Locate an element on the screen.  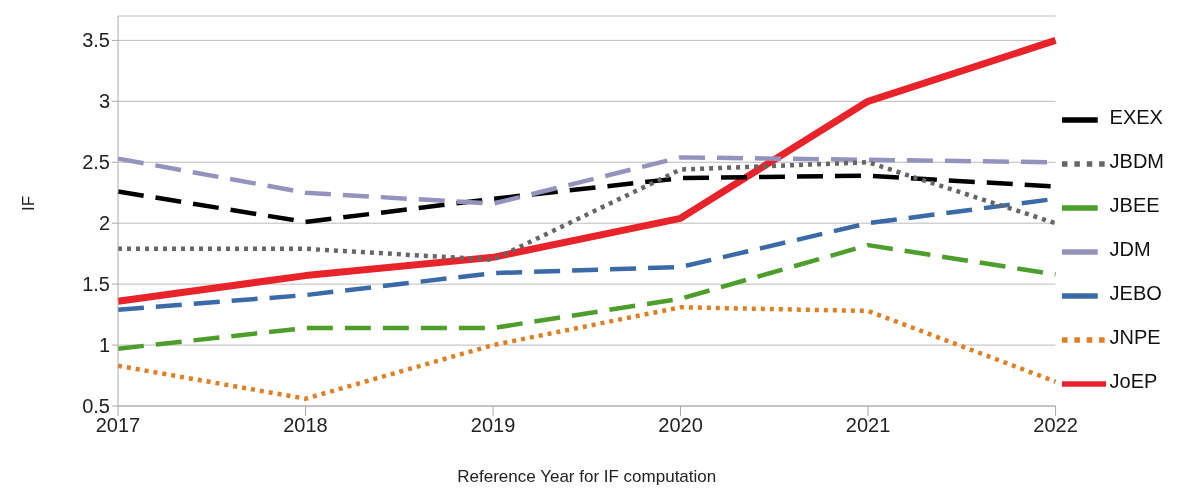
x-tick-label: 2021 is located at coordinates (868, 425).